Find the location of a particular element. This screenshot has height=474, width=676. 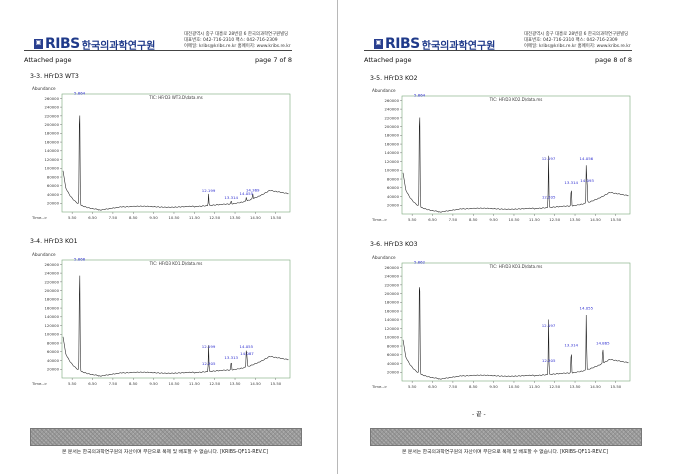

chart-title: TIC: HFrD3 KO1.D\data.ms is located at coordinates (176, 263).